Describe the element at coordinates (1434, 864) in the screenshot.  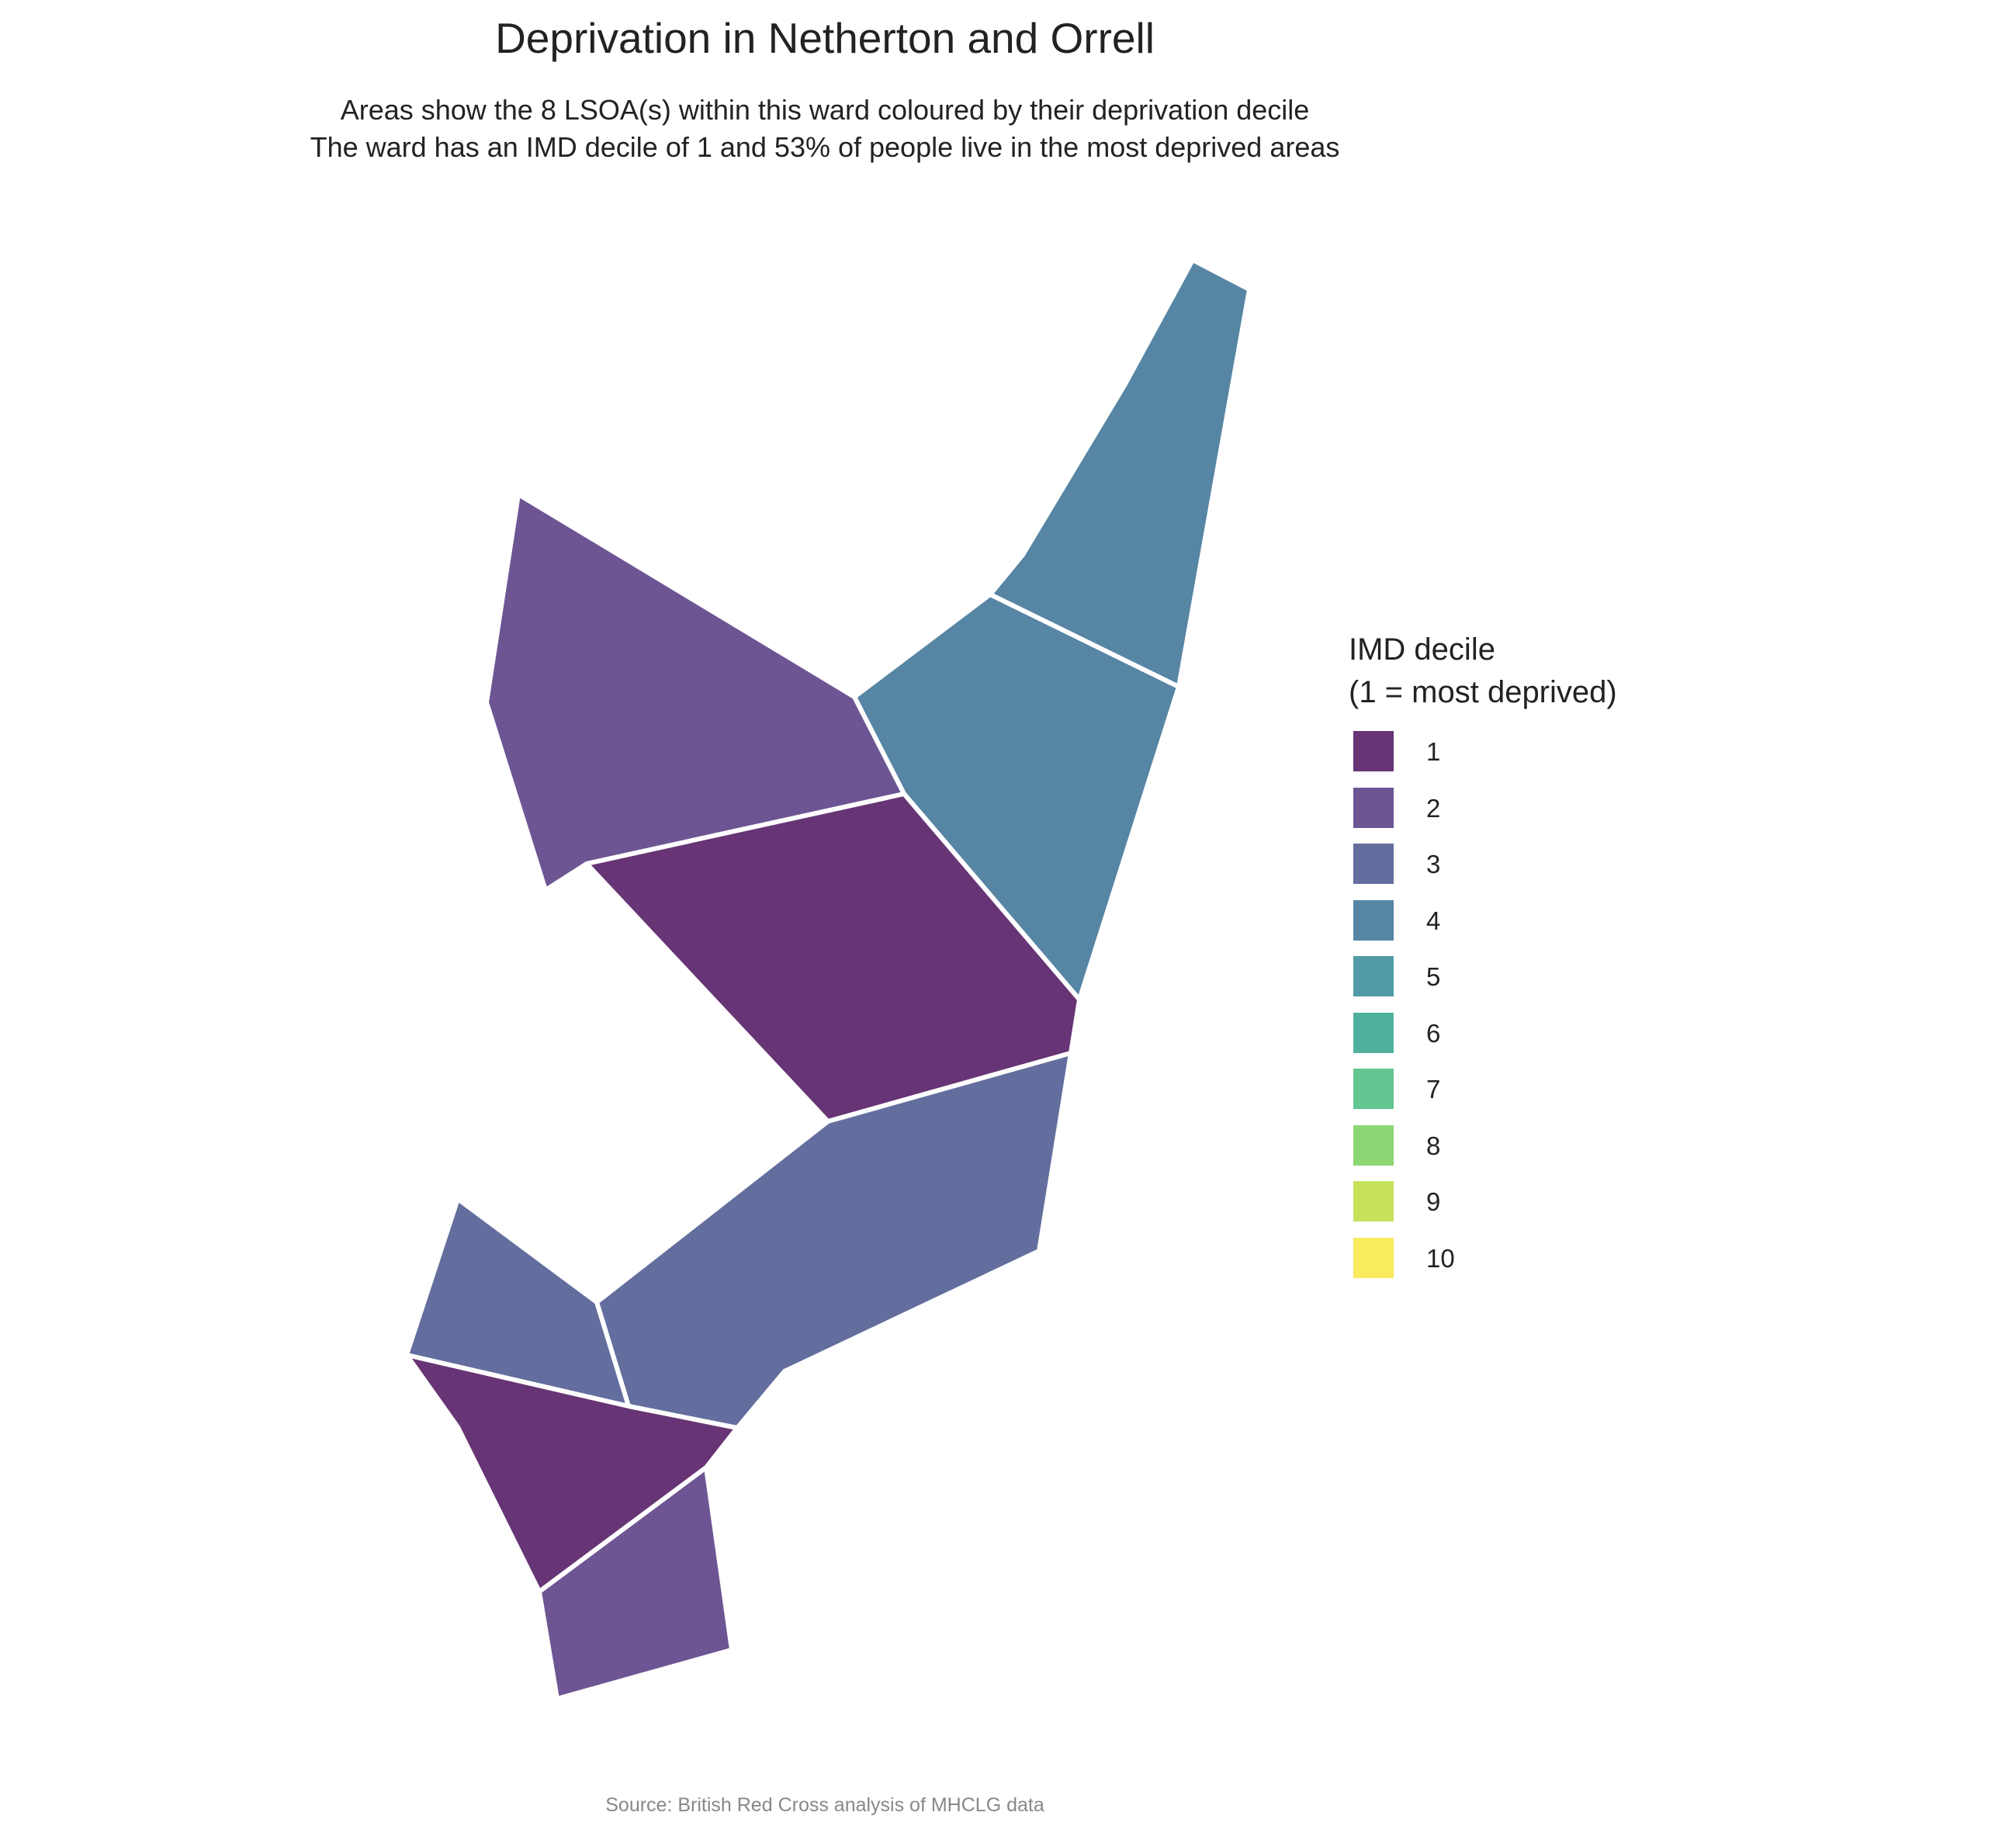
I see `legend-label: 3` at that location.